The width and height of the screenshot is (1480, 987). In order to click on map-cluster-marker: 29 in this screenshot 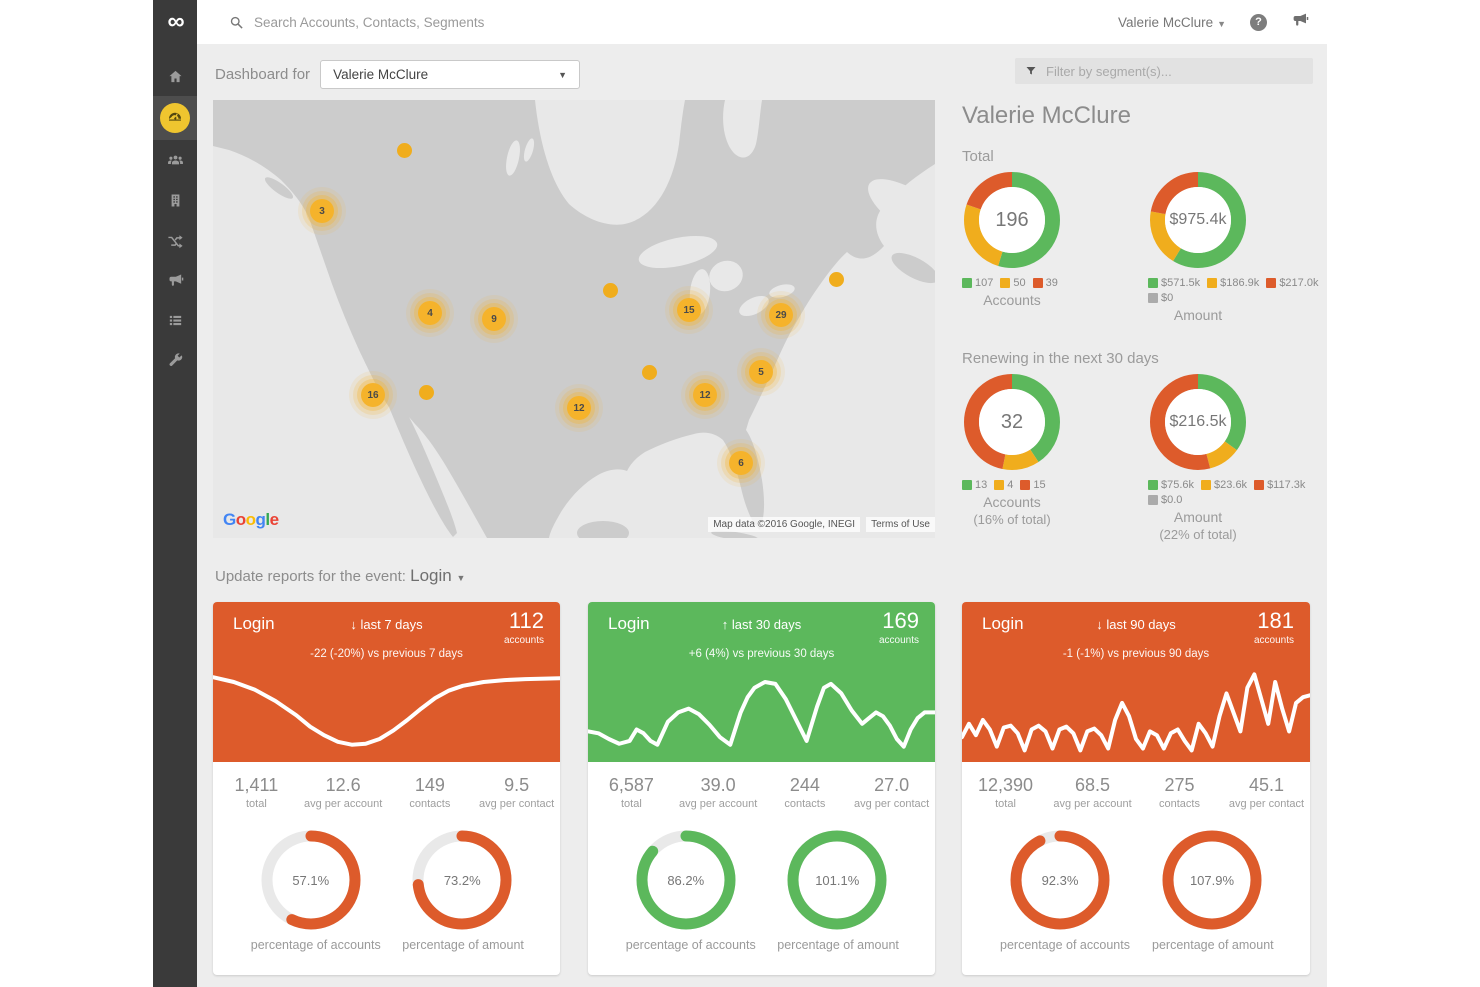, I will do `click(781, 315)`.